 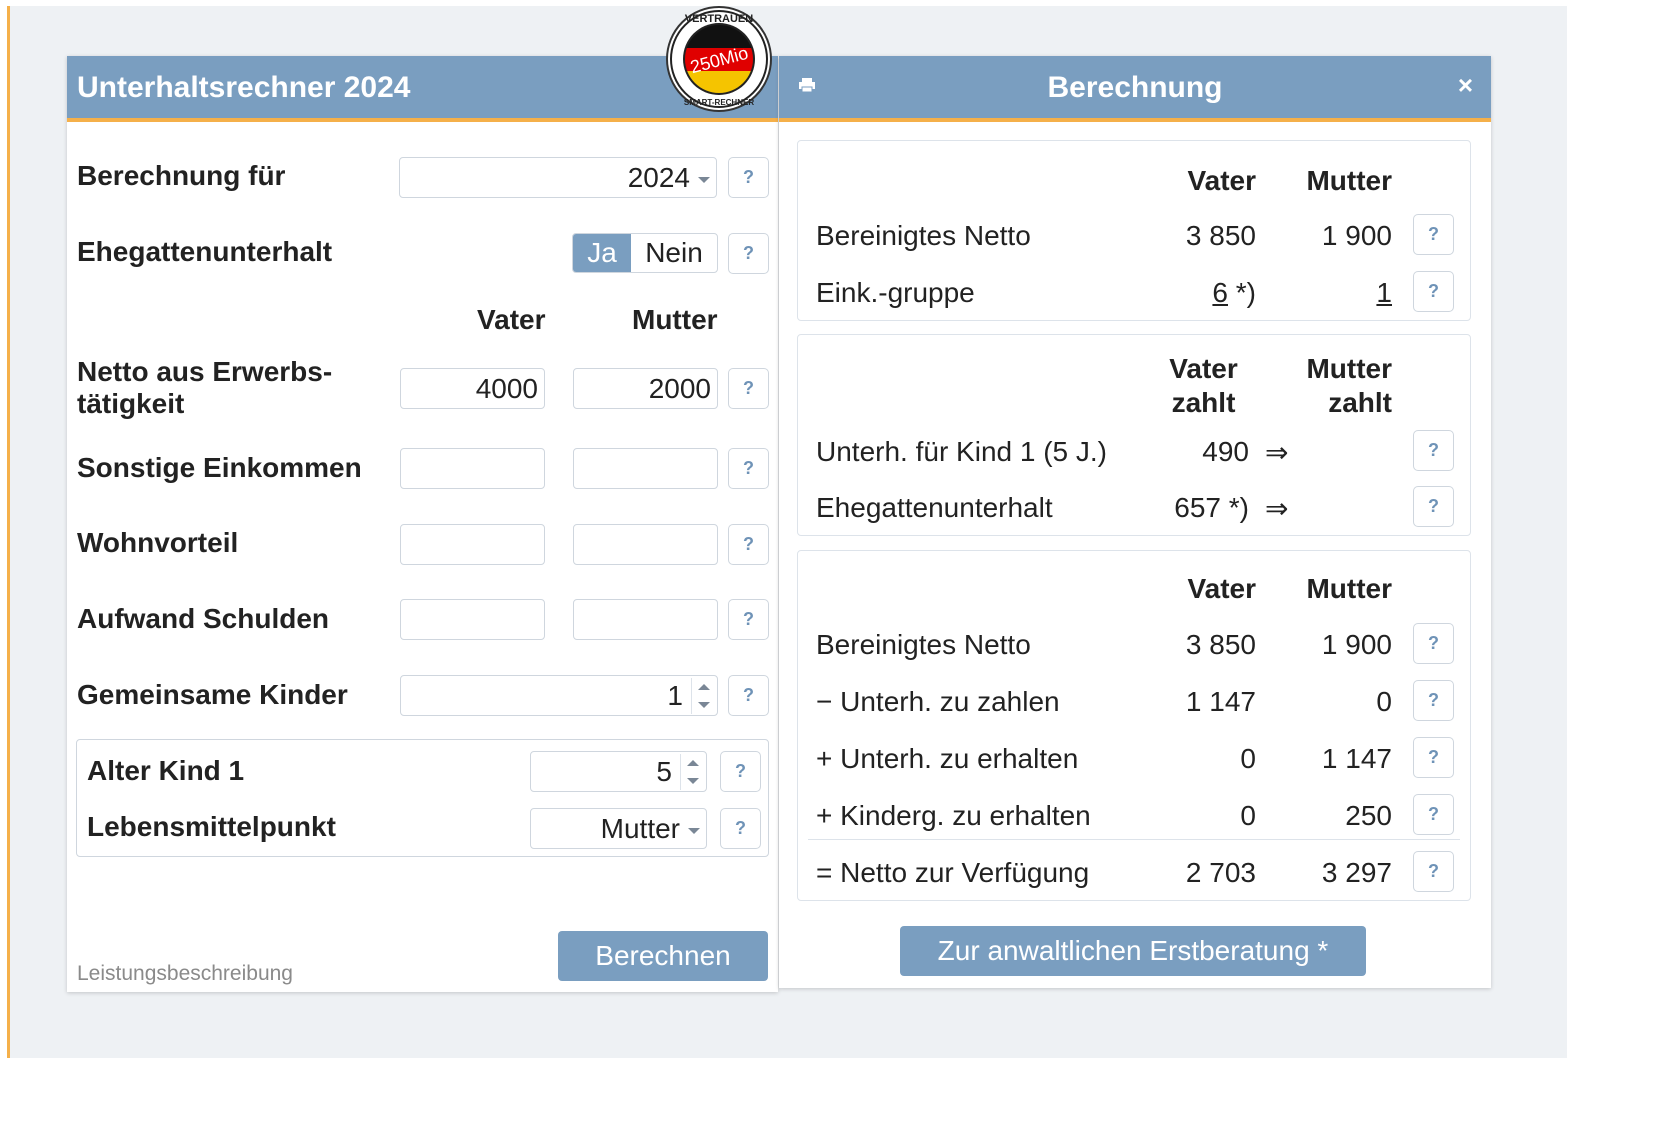 What do you see at coordinates (1220, 701) in the screenshot?
I see `summary-row-vater: 1 147` at bounding box center [1220, 701].